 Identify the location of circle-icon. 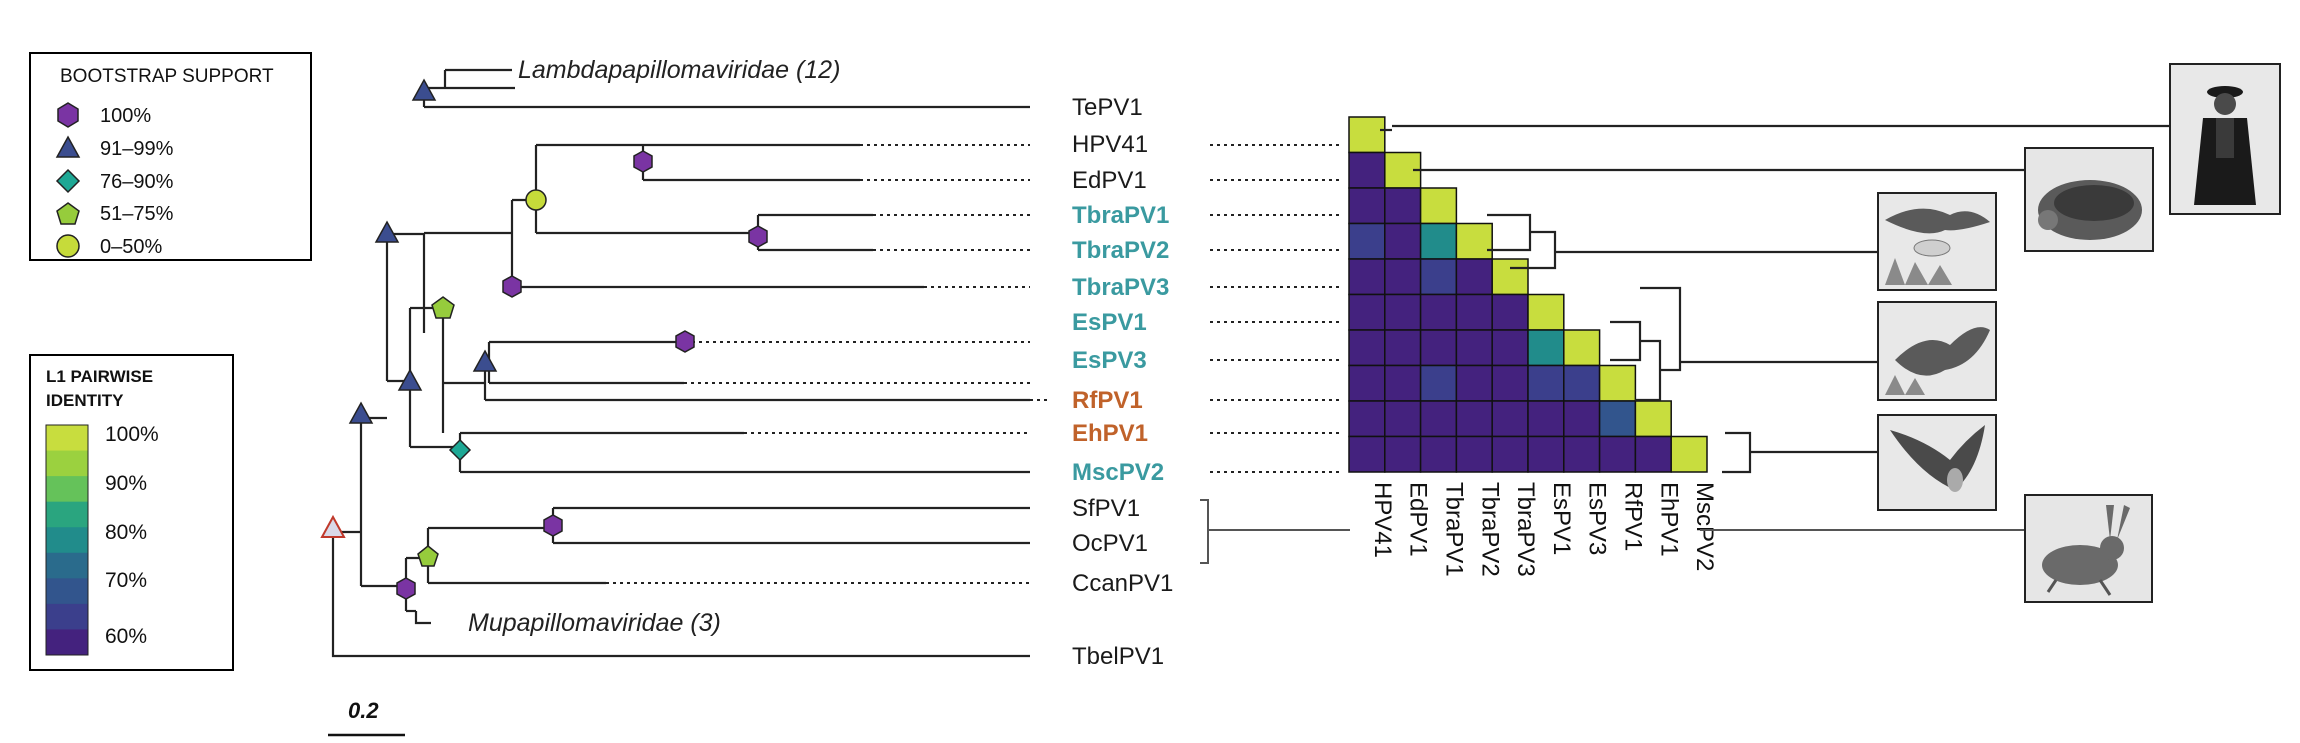
(536, 200).